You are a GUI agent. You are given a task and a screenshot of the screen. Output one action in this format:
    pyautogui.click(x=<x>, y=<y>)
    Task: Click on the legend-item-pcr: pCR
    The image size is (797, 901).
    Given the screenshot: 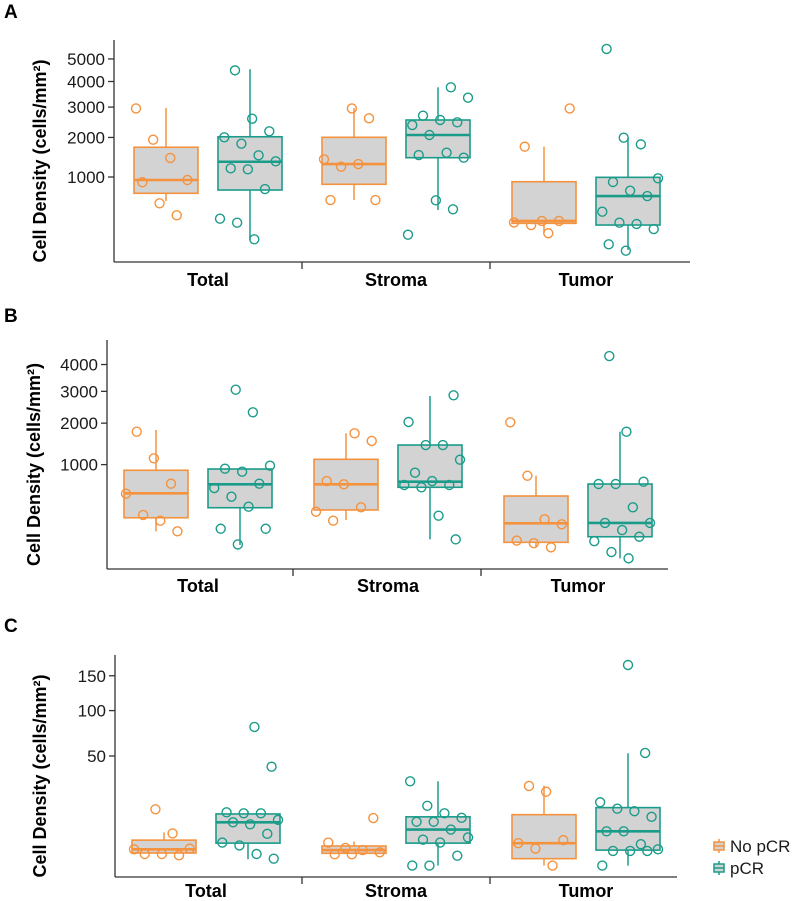 What is the action you would take?
    pyautogui.click(x=738, y=868)
    